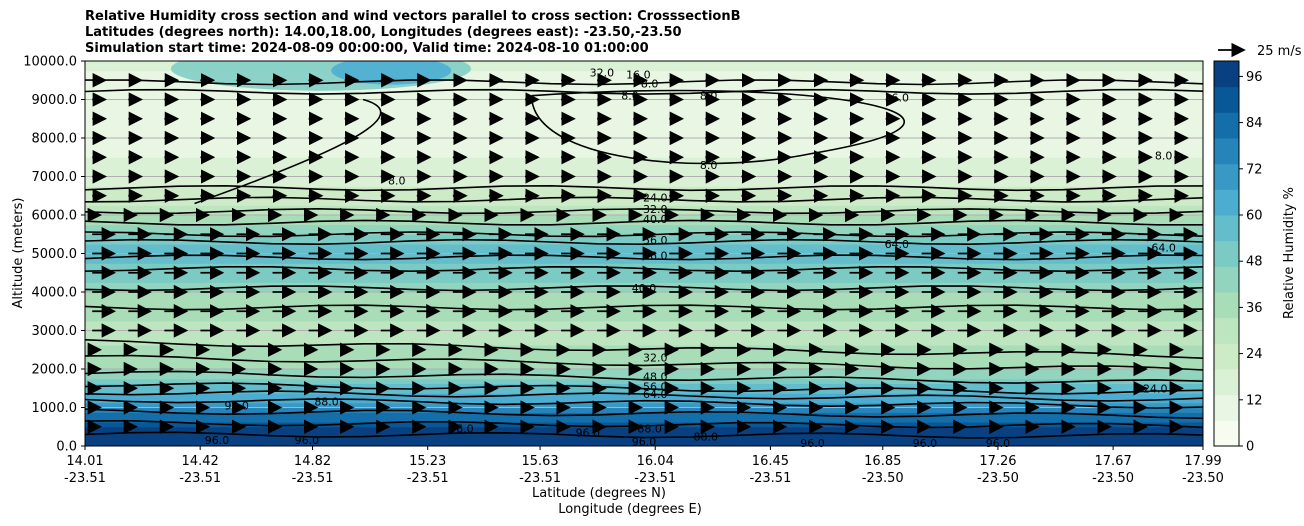 Image resolution: width=1304 pixels, height=526 pixels. What do you see at coordinates (539, 461) in the screenshot?
I see `x-tick-label-lat: 15.63` at bounding box center [539, 461].